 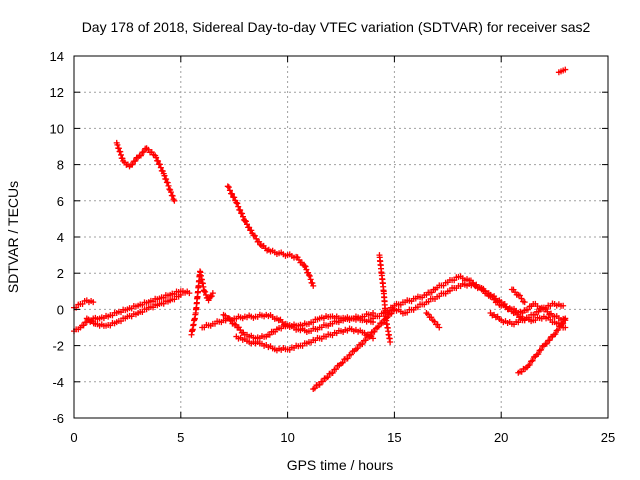 What do you see at coordinates (394, 437) in the screenshot?
I see `x-tick-label: 15` at bounding box center [394, 437].